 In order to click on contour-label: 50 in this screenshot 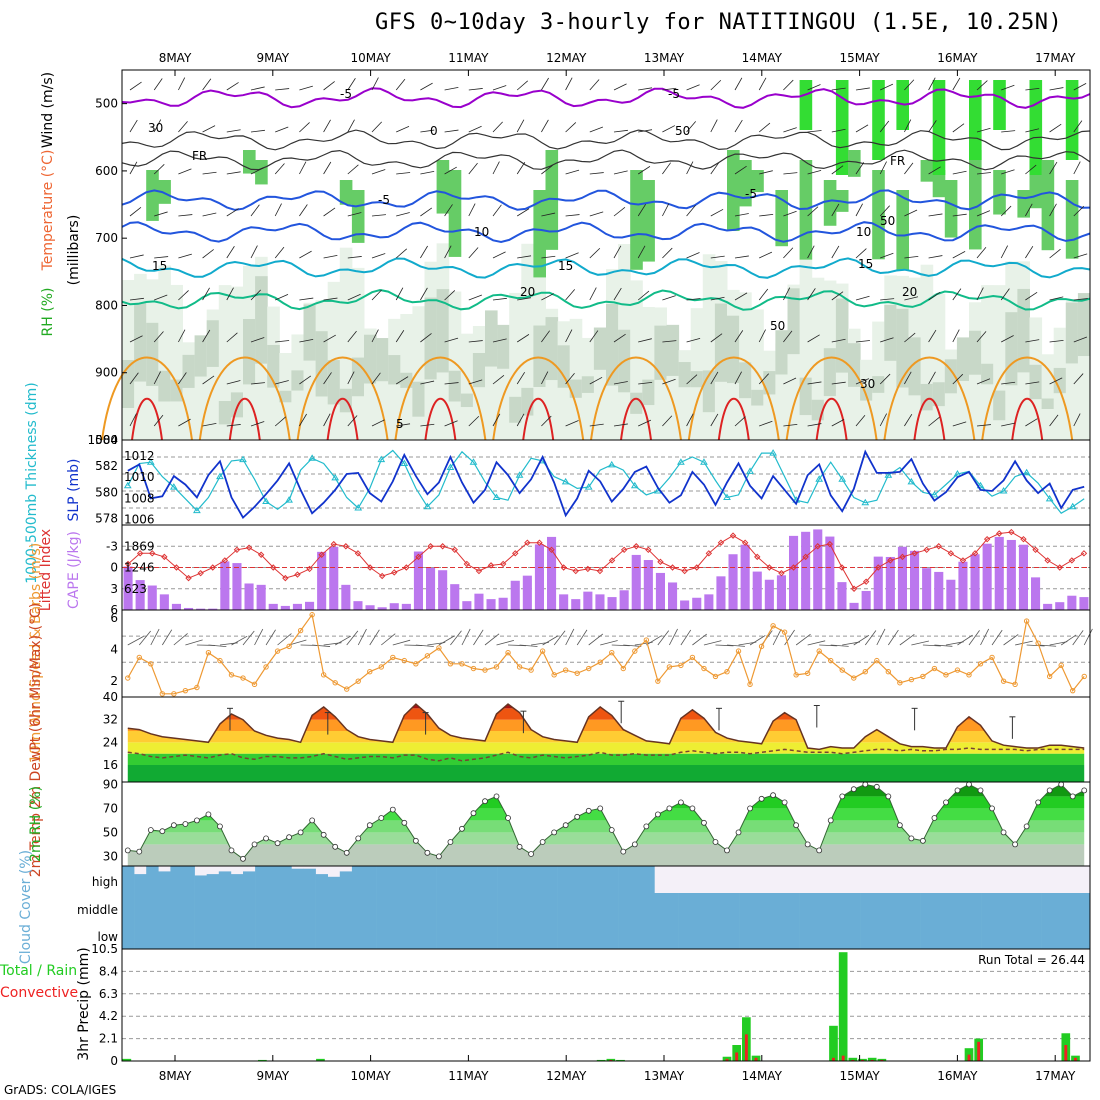, I will do `click(682, 131)`.